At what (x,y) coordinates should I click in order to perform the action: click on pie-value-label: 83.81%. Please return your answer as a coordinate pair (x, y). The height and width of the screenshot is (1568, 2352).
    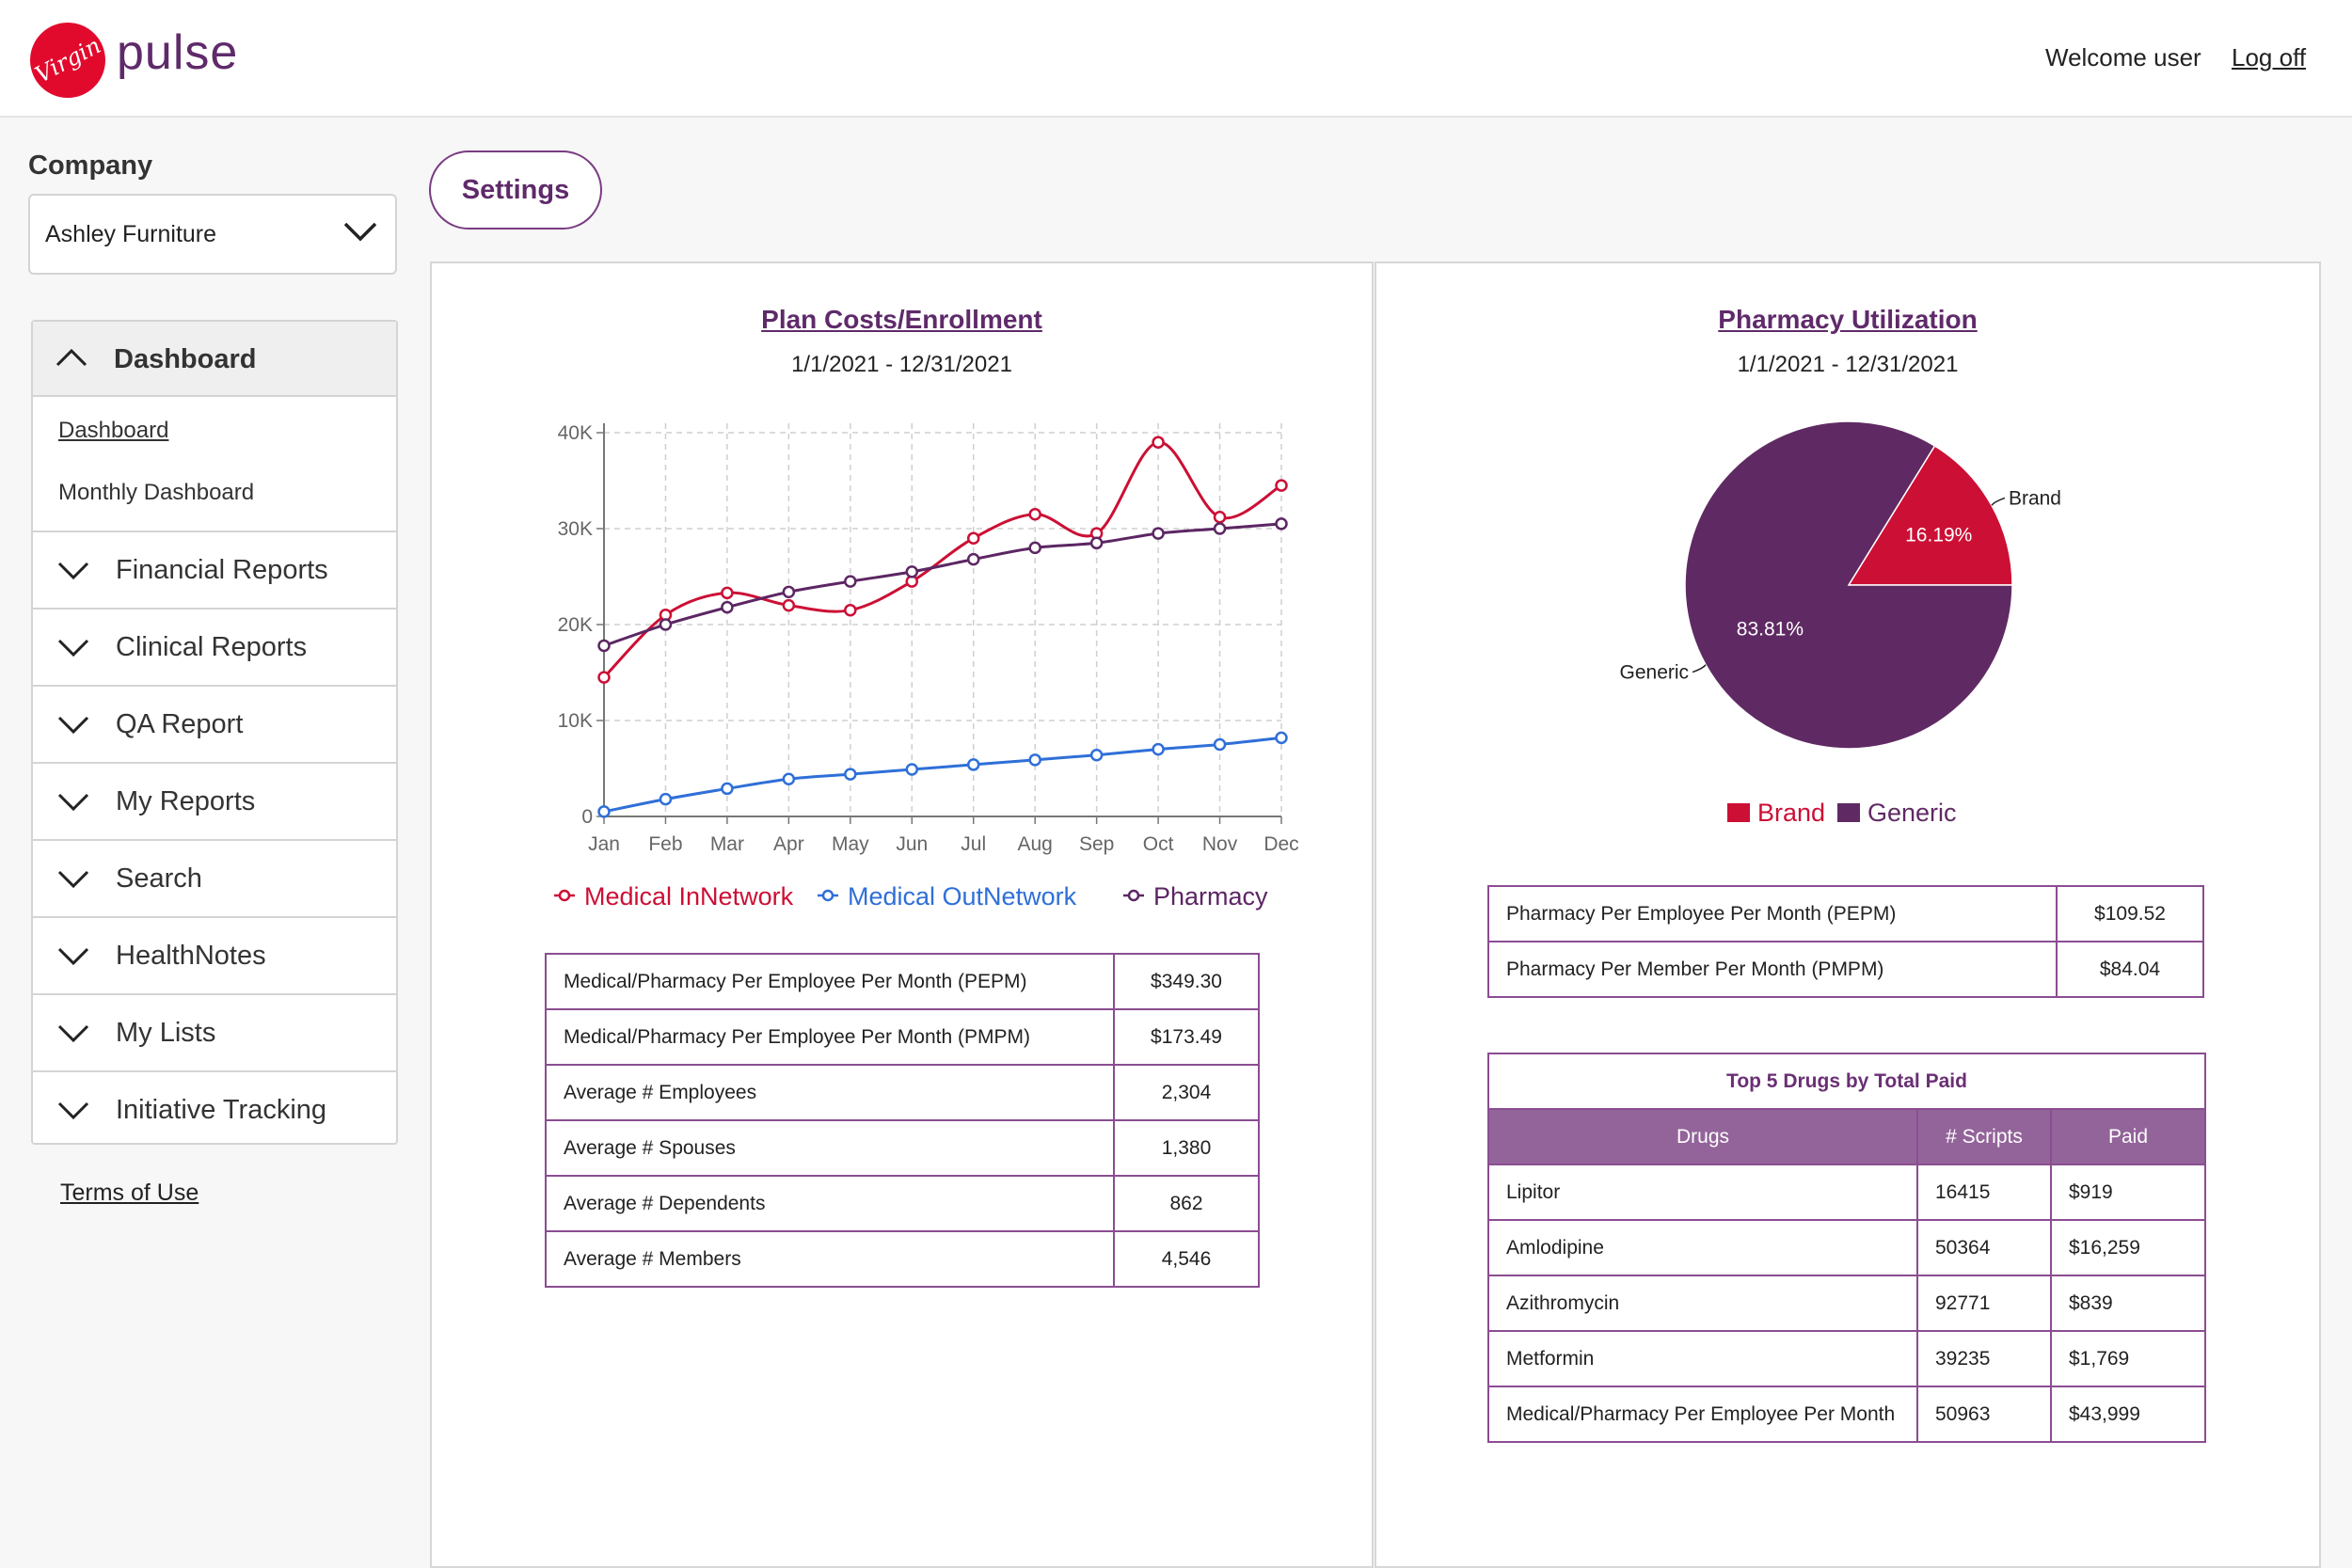
    Looking at the image, I should click on (1770, 630).